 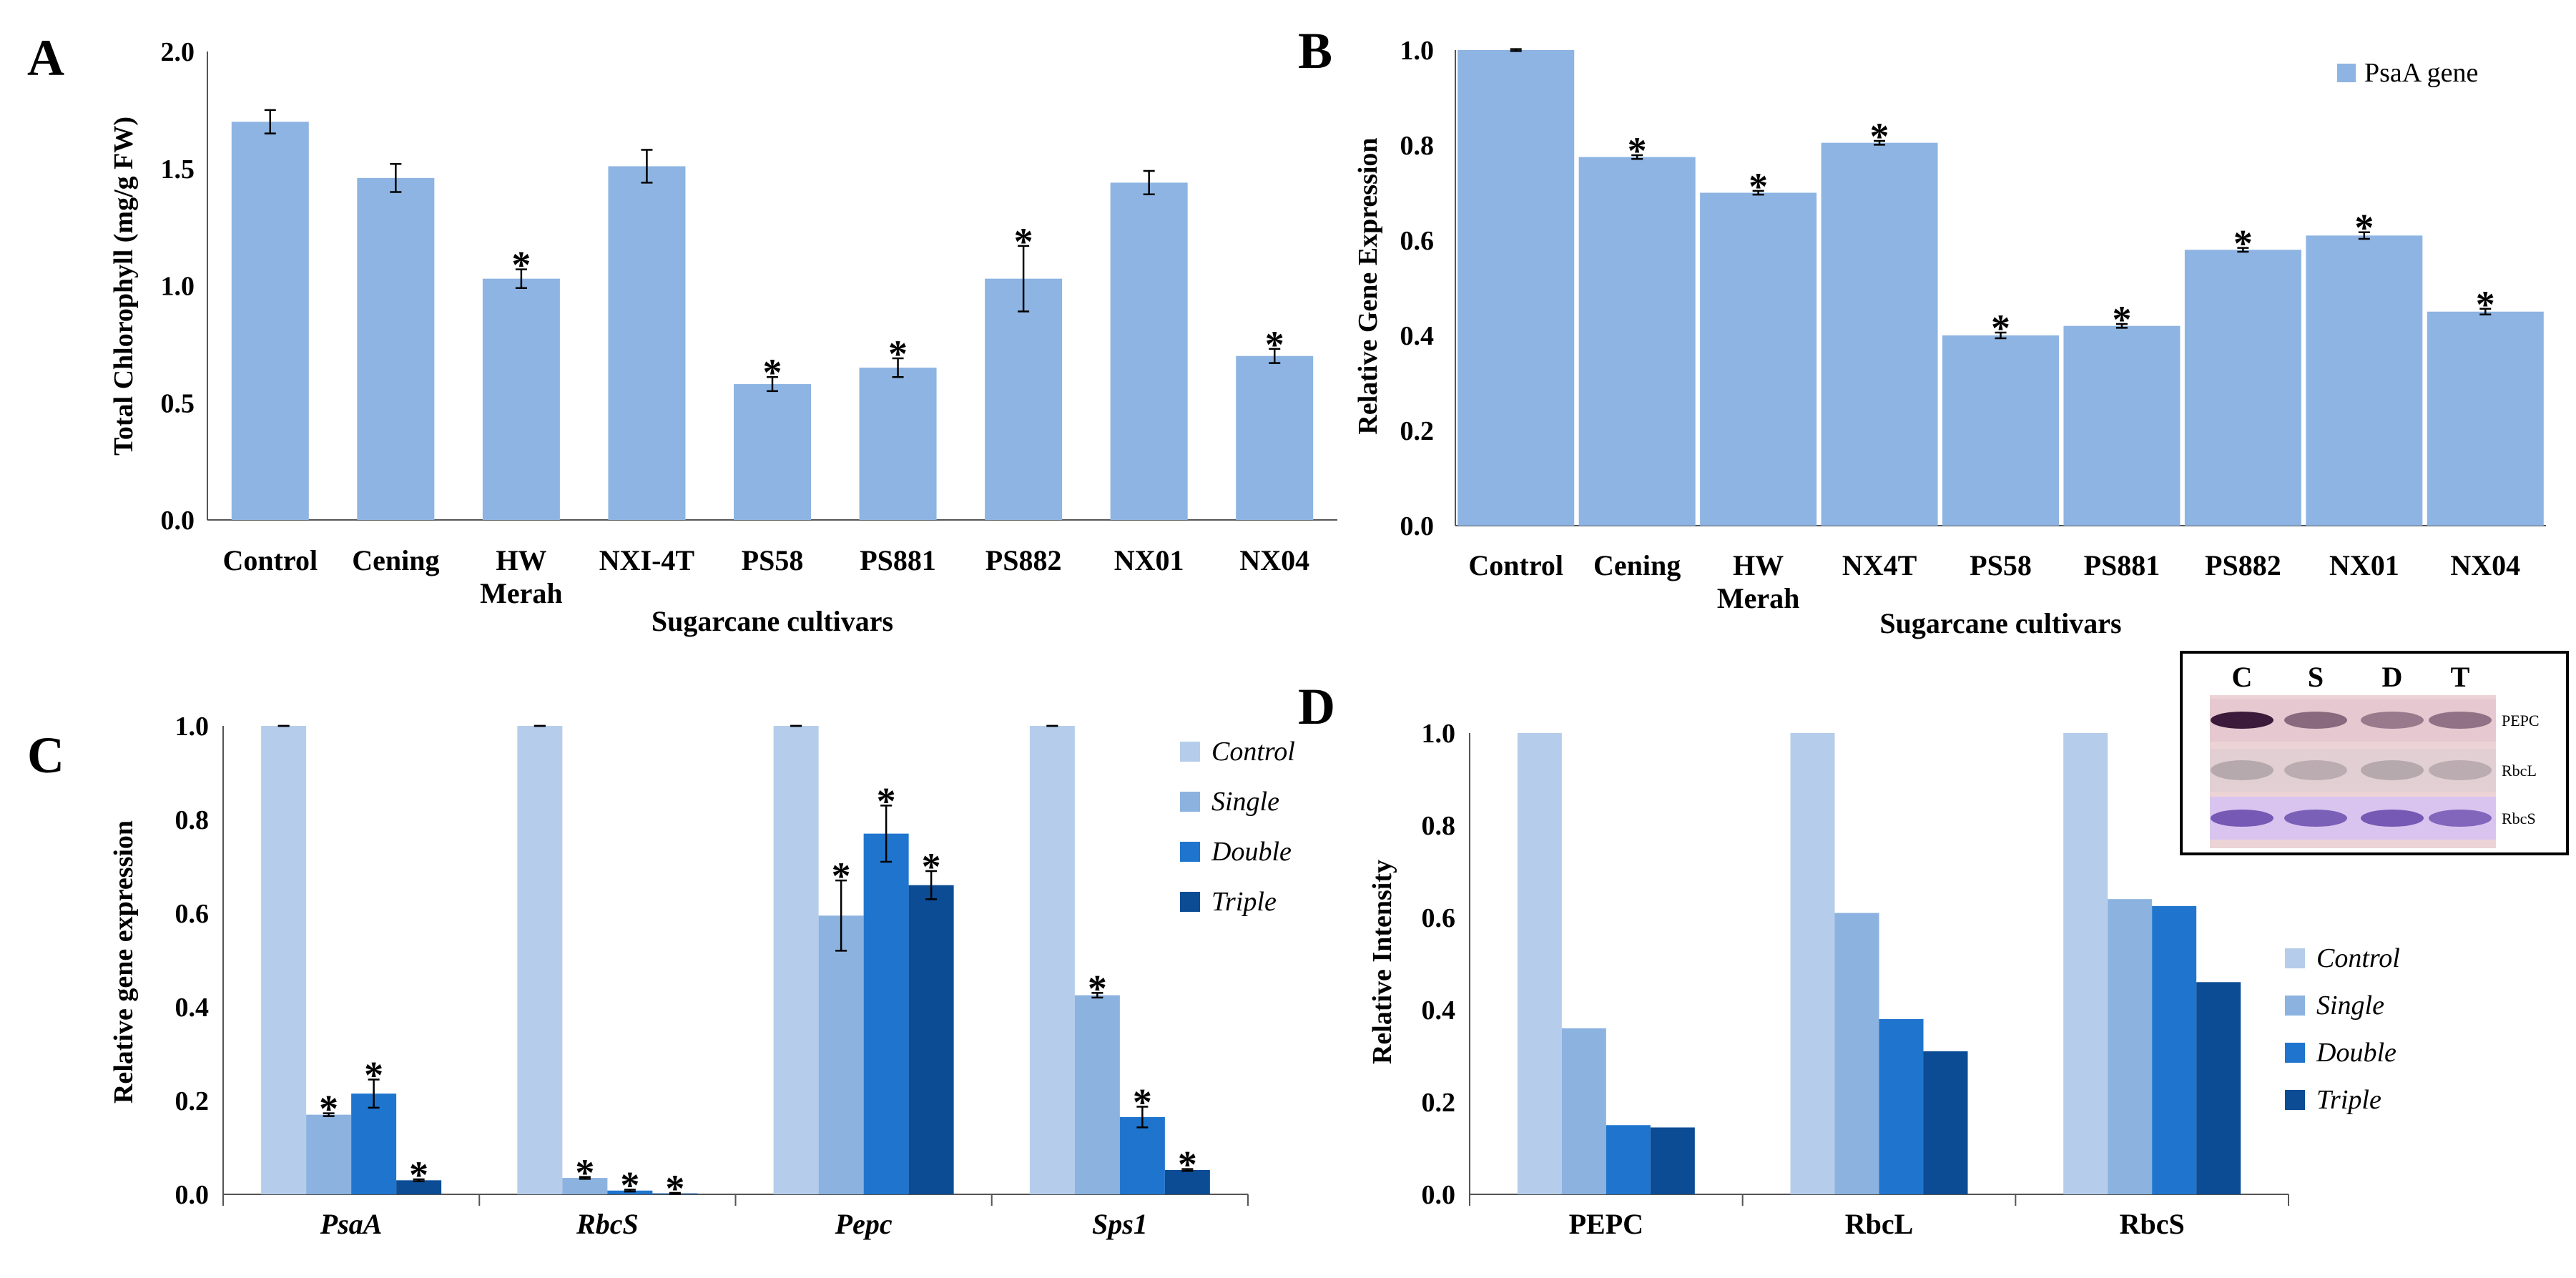 I want to click on legend-swatch-C-Double, so click(x=1190, y=852).